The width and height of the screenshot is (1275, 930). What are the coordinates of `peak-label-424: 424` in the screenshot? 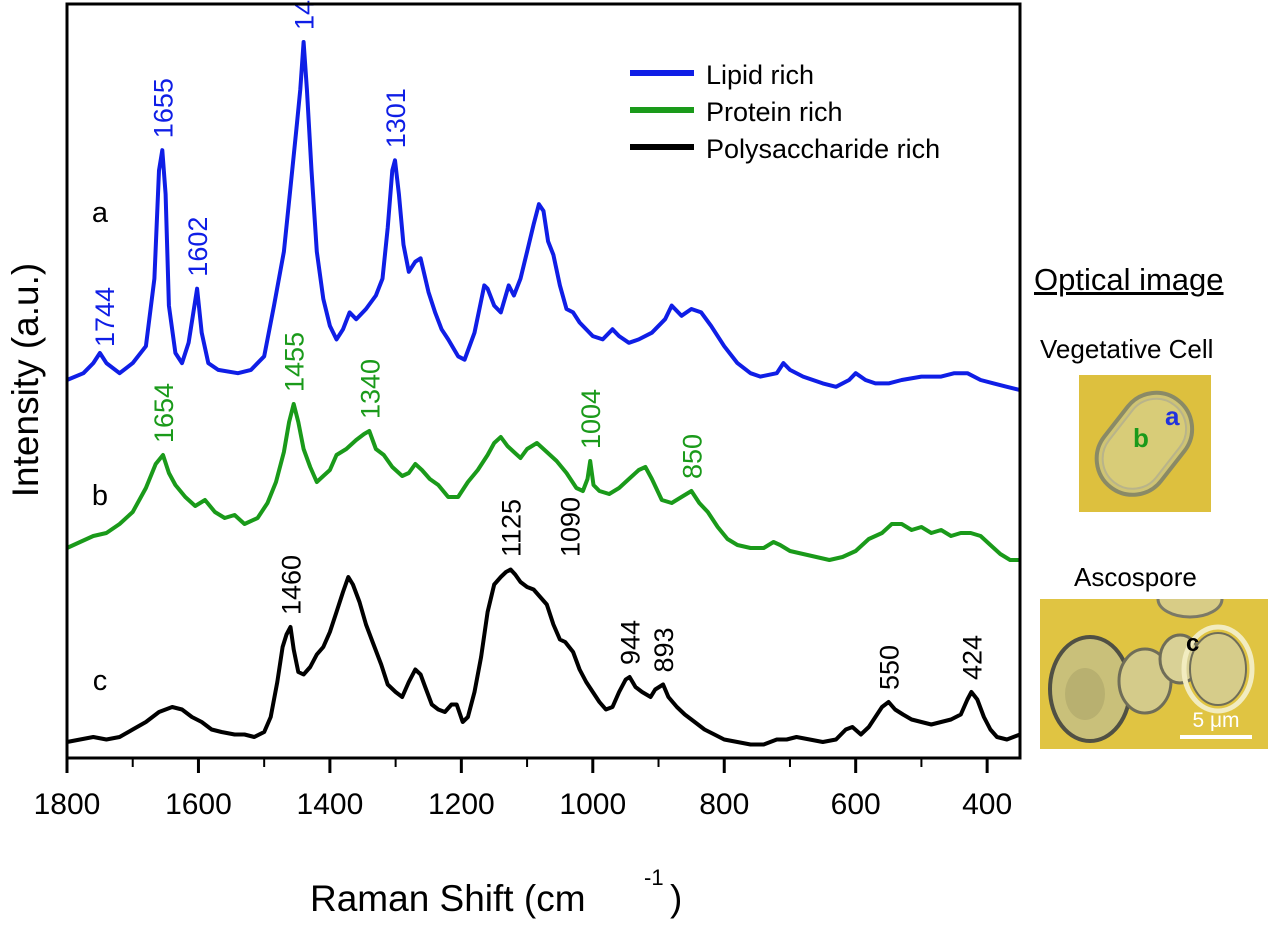 It's located at (972, 657).